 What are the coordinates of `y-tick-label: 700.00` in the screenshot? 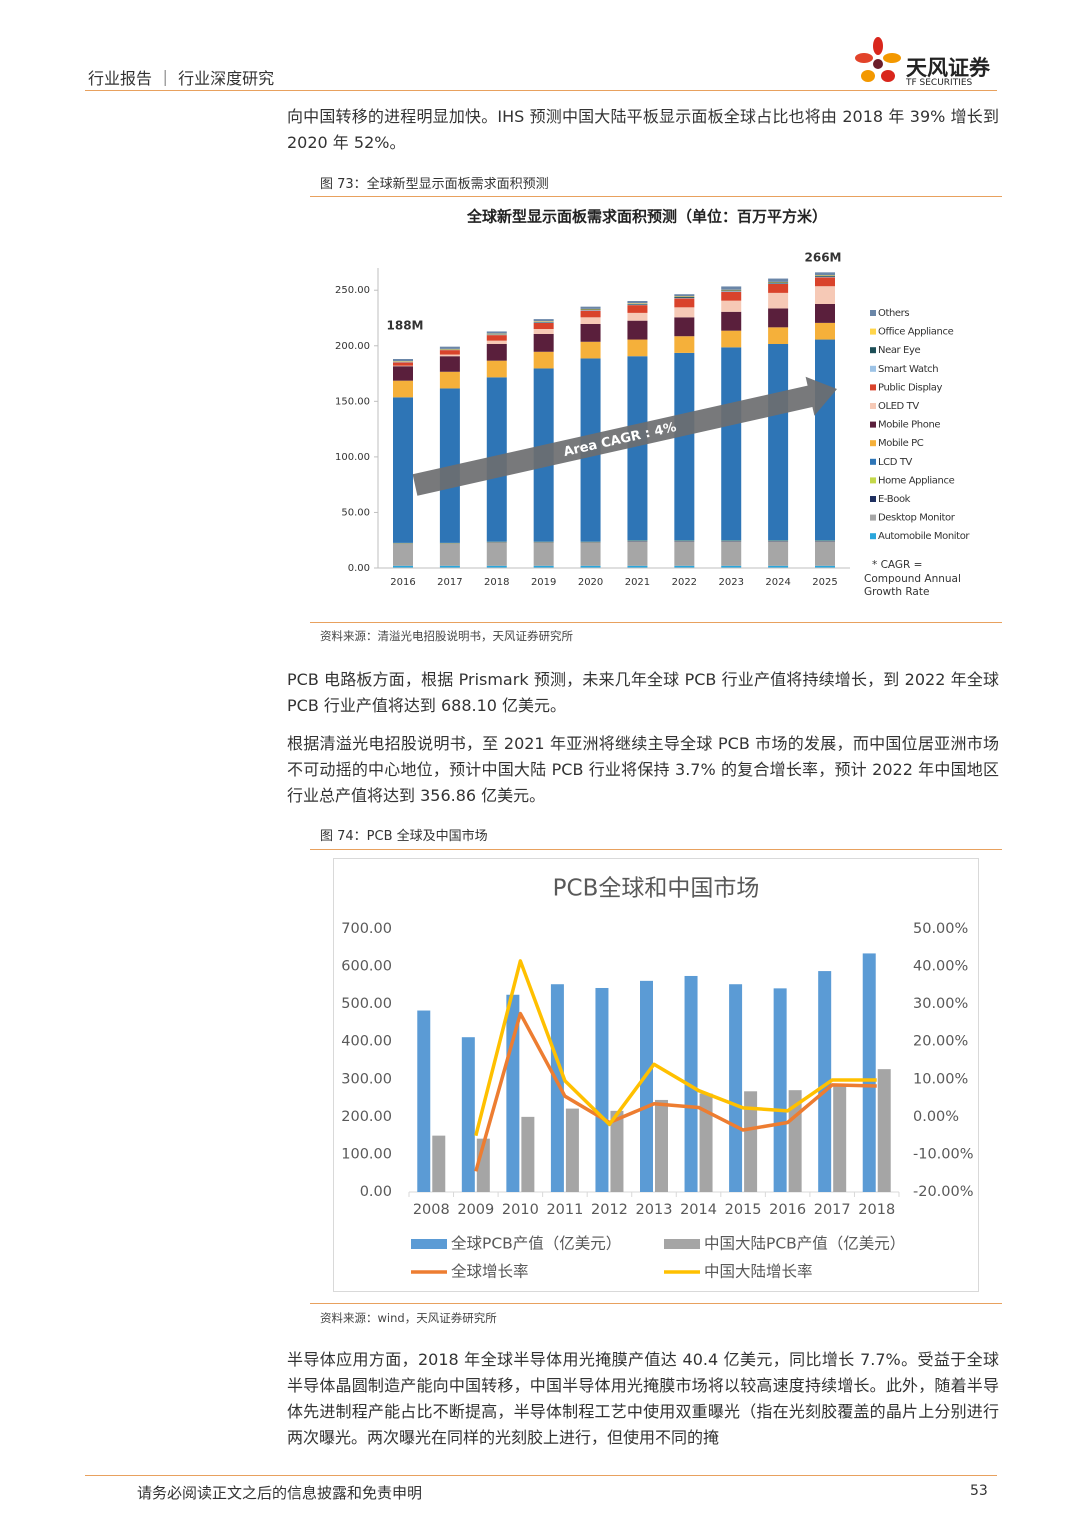 It's located at (366, 929).